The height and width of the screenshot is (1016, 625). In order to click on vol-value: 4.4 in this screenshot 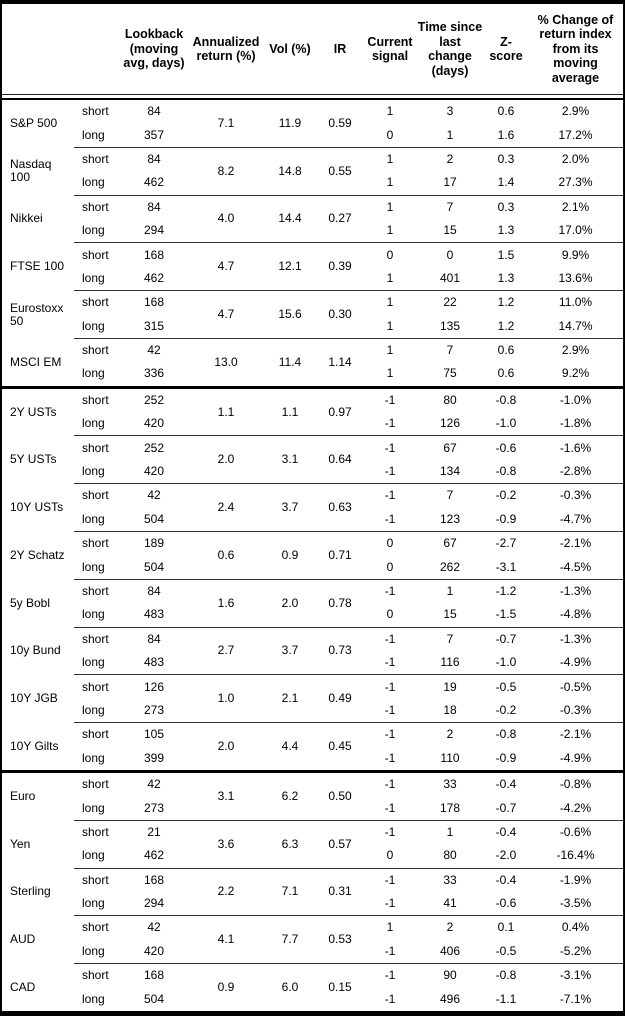, I will do `click(290, 747)`.